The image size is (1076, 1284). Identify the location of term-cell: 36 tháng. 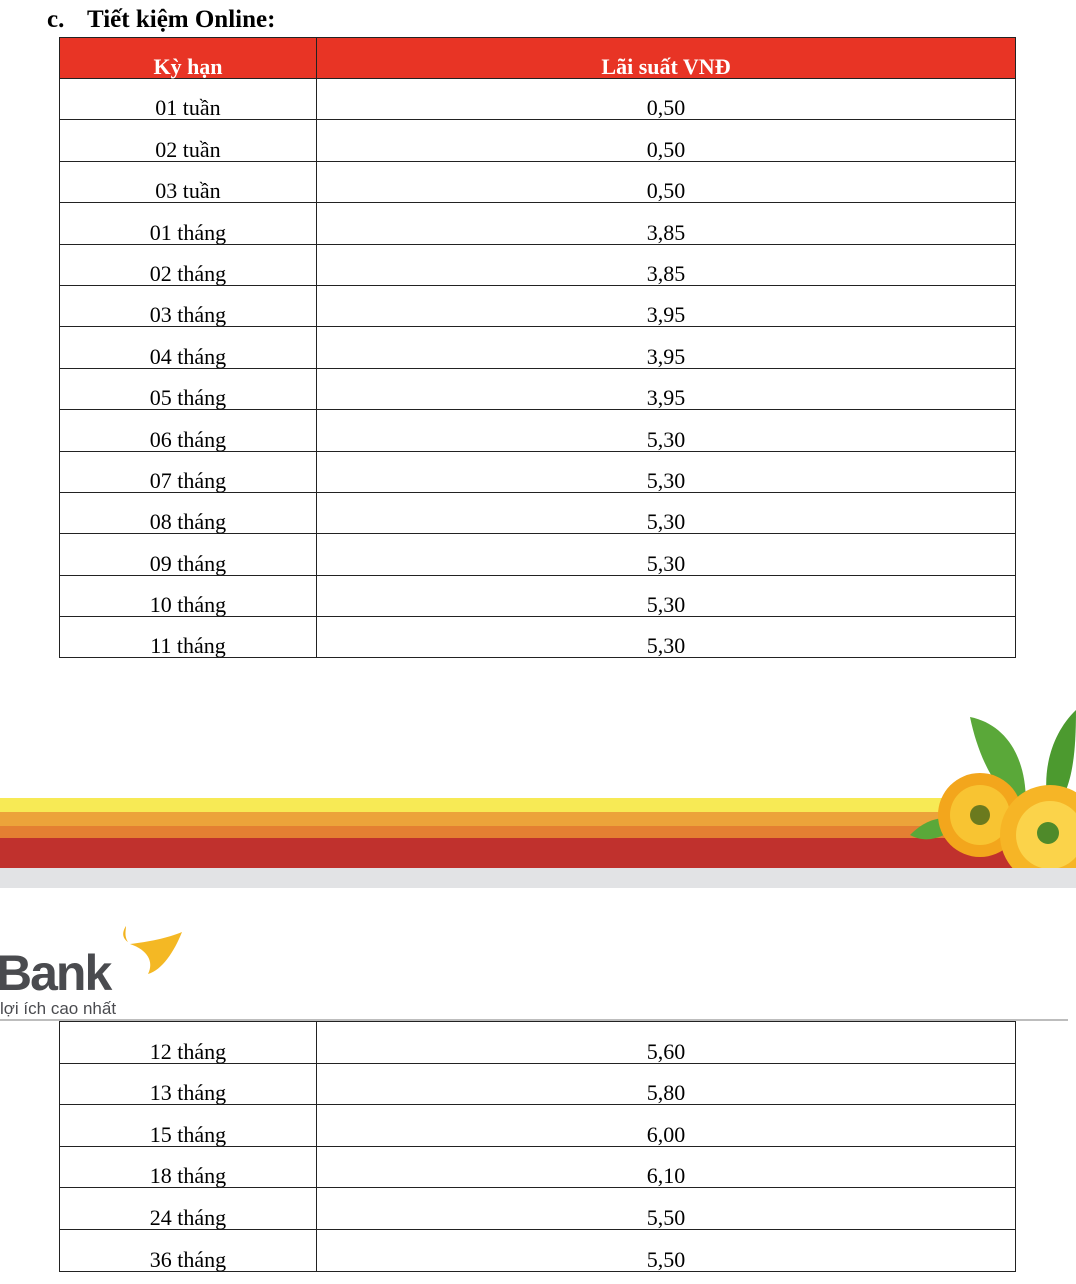
(188, 1250).